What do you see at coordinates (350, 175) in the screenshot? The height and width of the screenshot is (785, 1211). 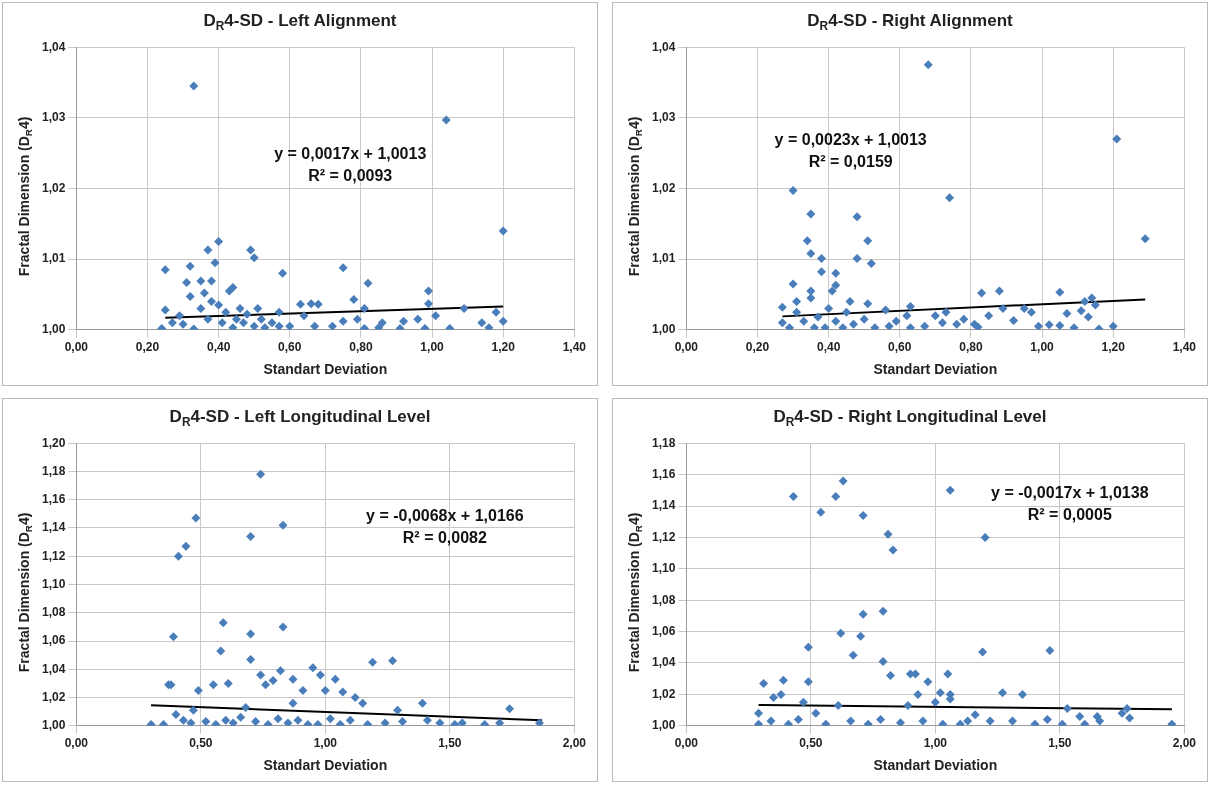 I see `annotation: R² = 0,0093` at bounding box center [350, 175].